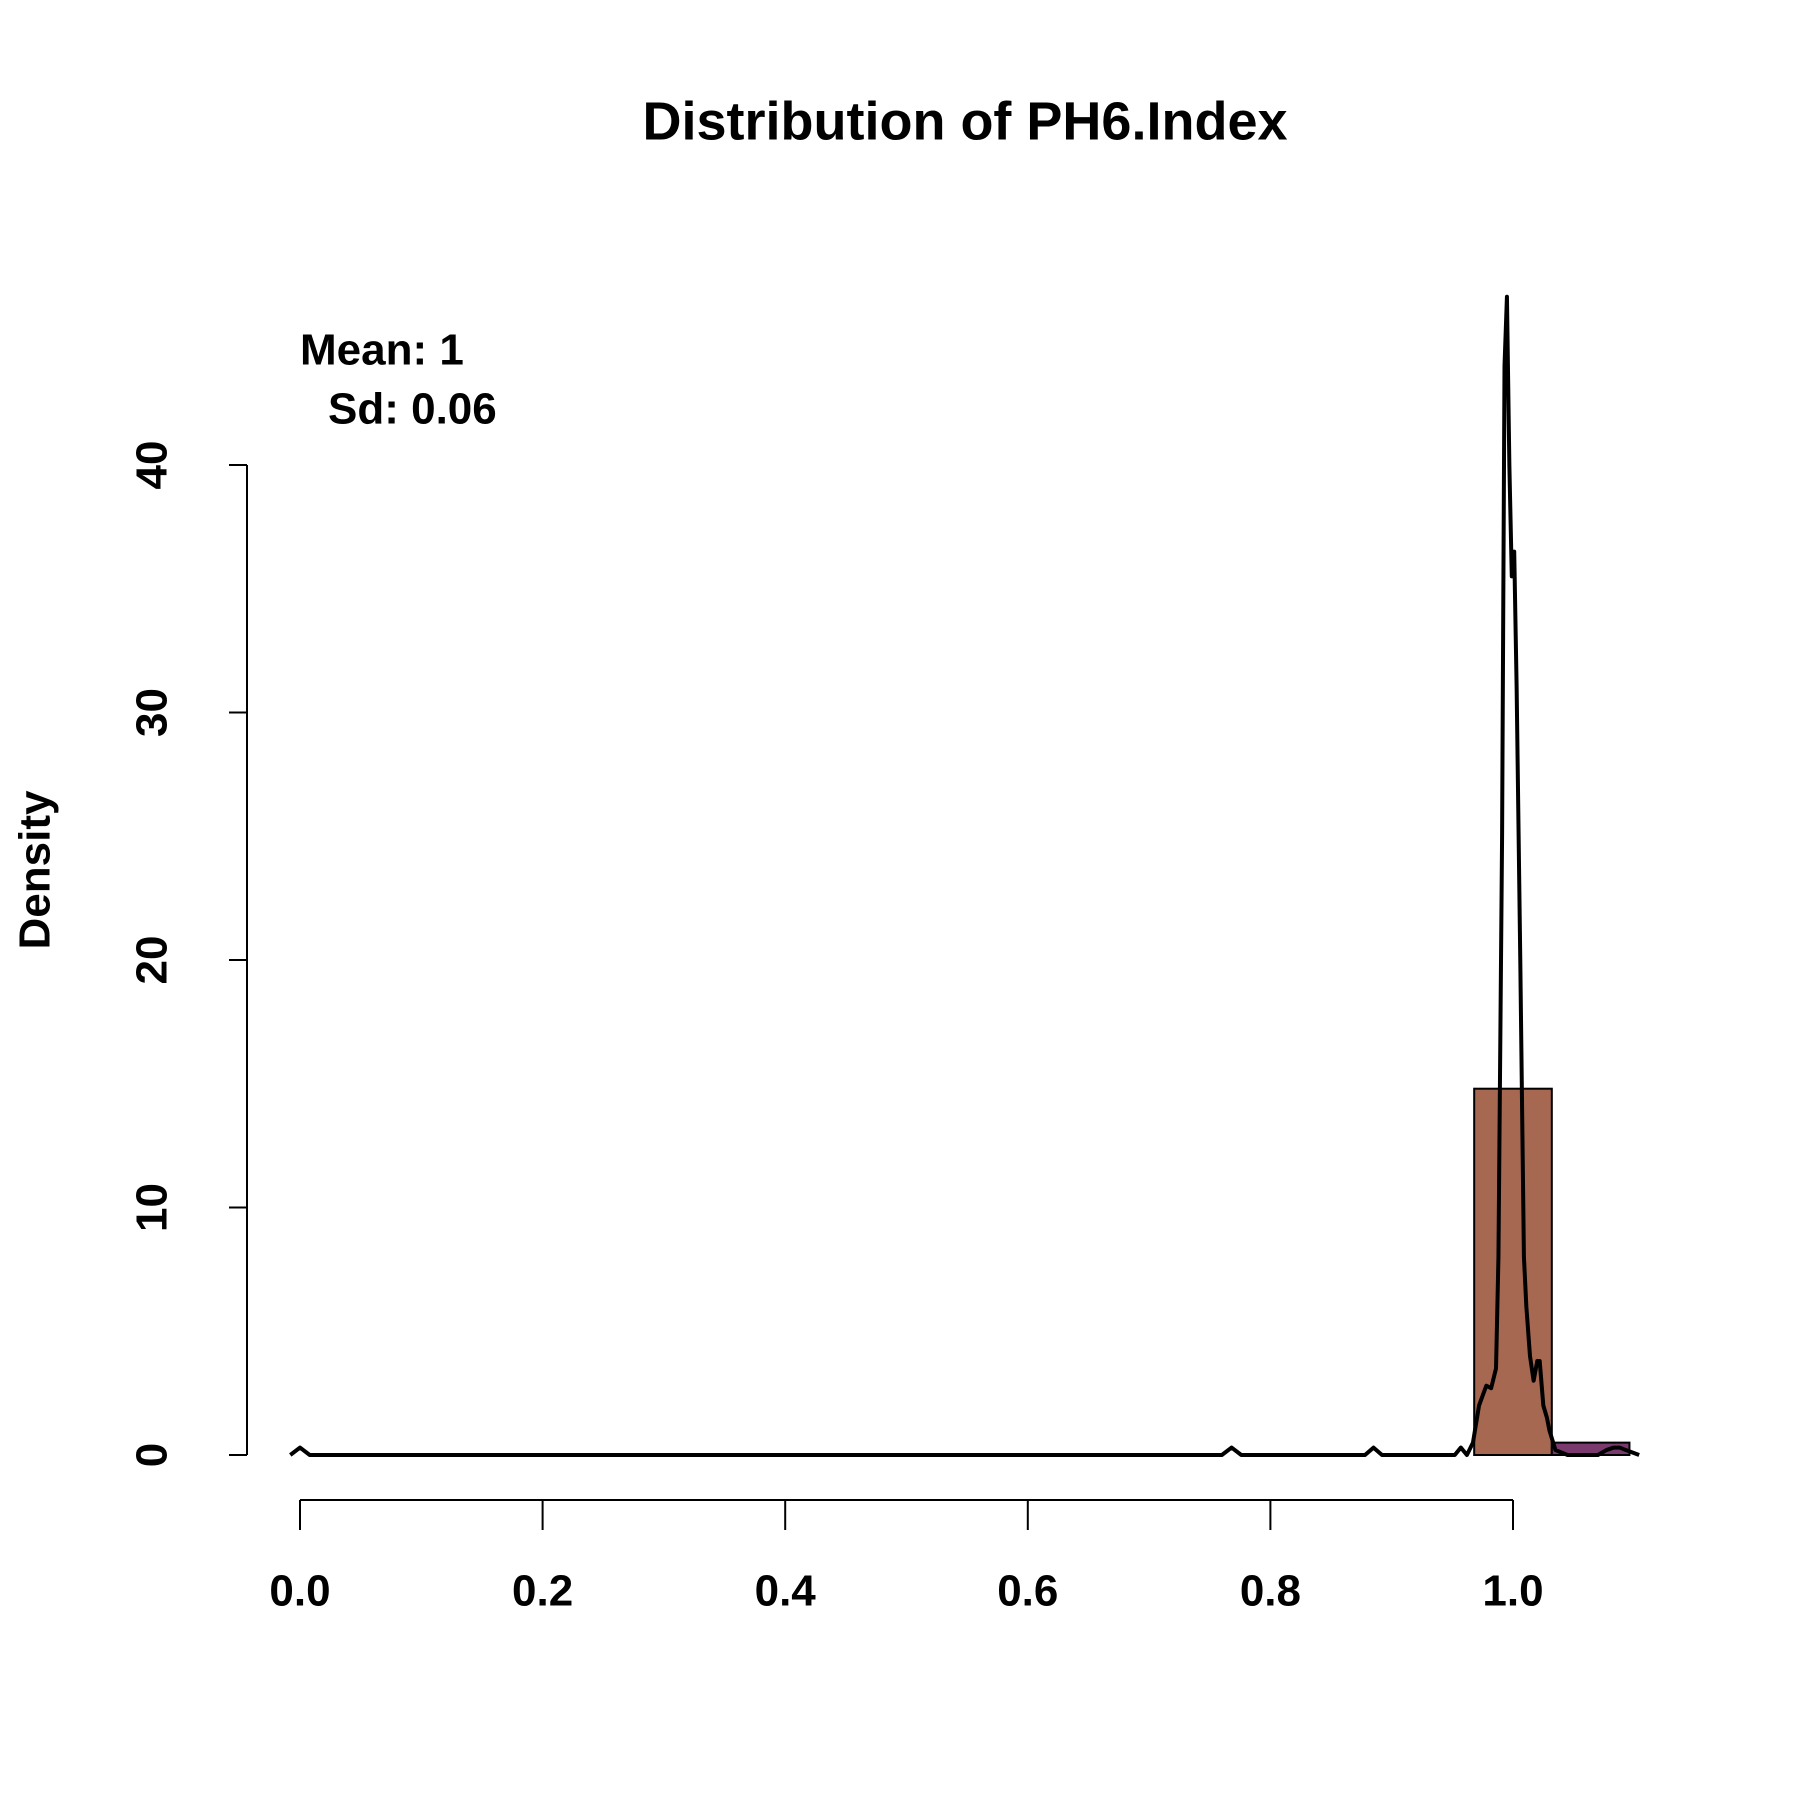 Image resolution: width=1800 pixels, height=1800 pixels. I want to click on x-tick-label: 0.8, so click(1270, 1591).